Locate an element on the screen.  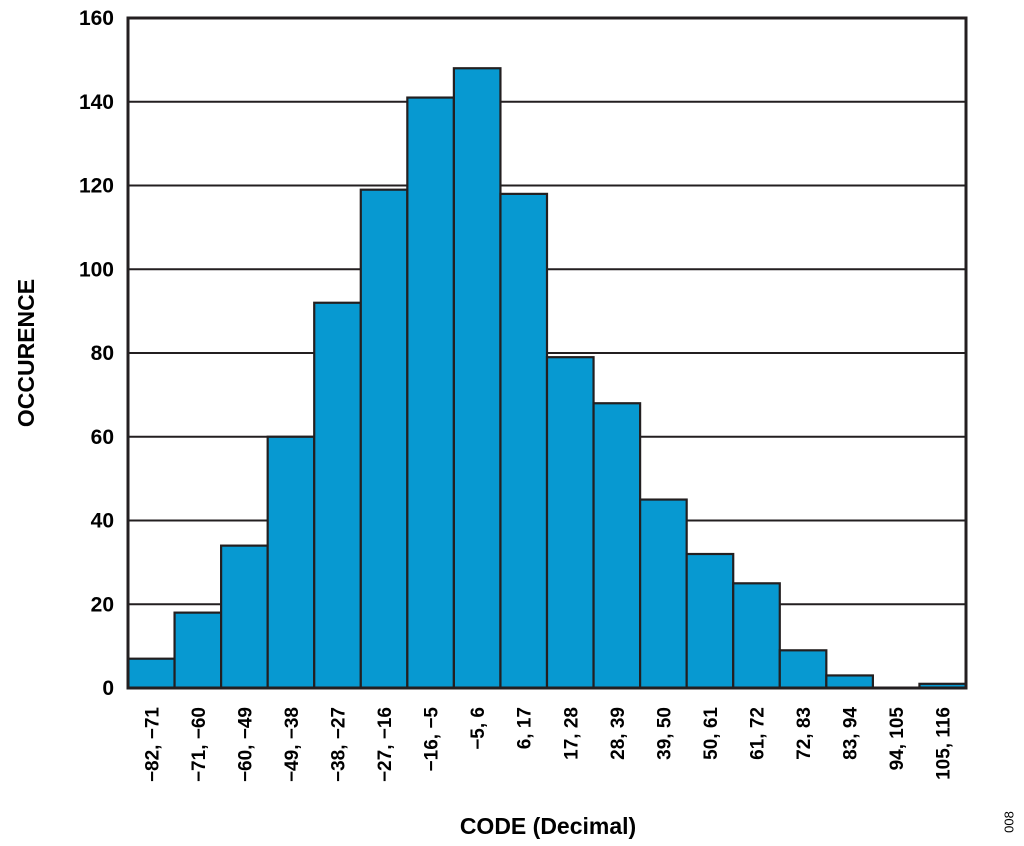
y-tick-label: 60 is located at coordinates (102, 437).